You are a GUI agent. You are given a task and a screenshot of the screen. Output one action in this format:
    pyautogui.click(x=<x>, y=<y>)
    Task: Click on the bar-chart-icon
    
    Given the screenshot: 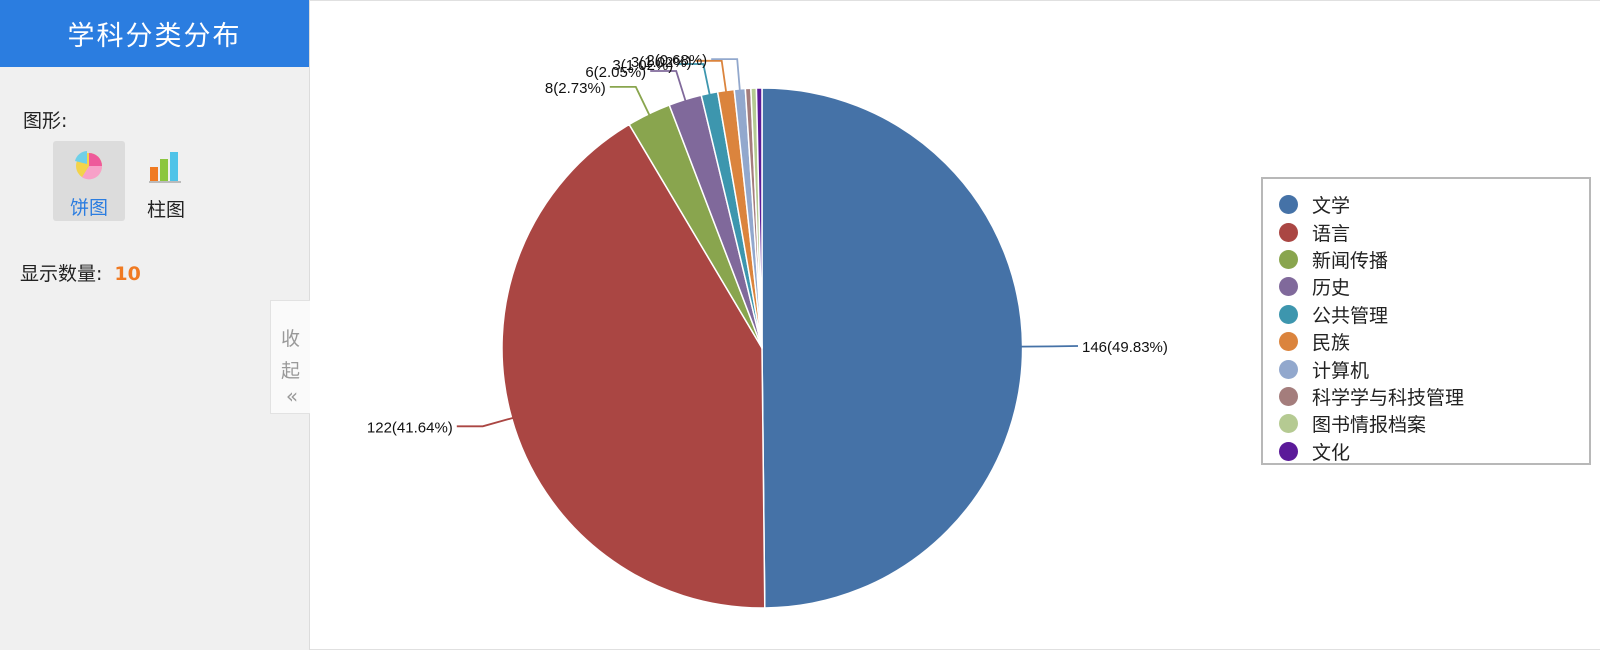 What is the action you would take?
    pyautogui.click(x=166, y=168)
    